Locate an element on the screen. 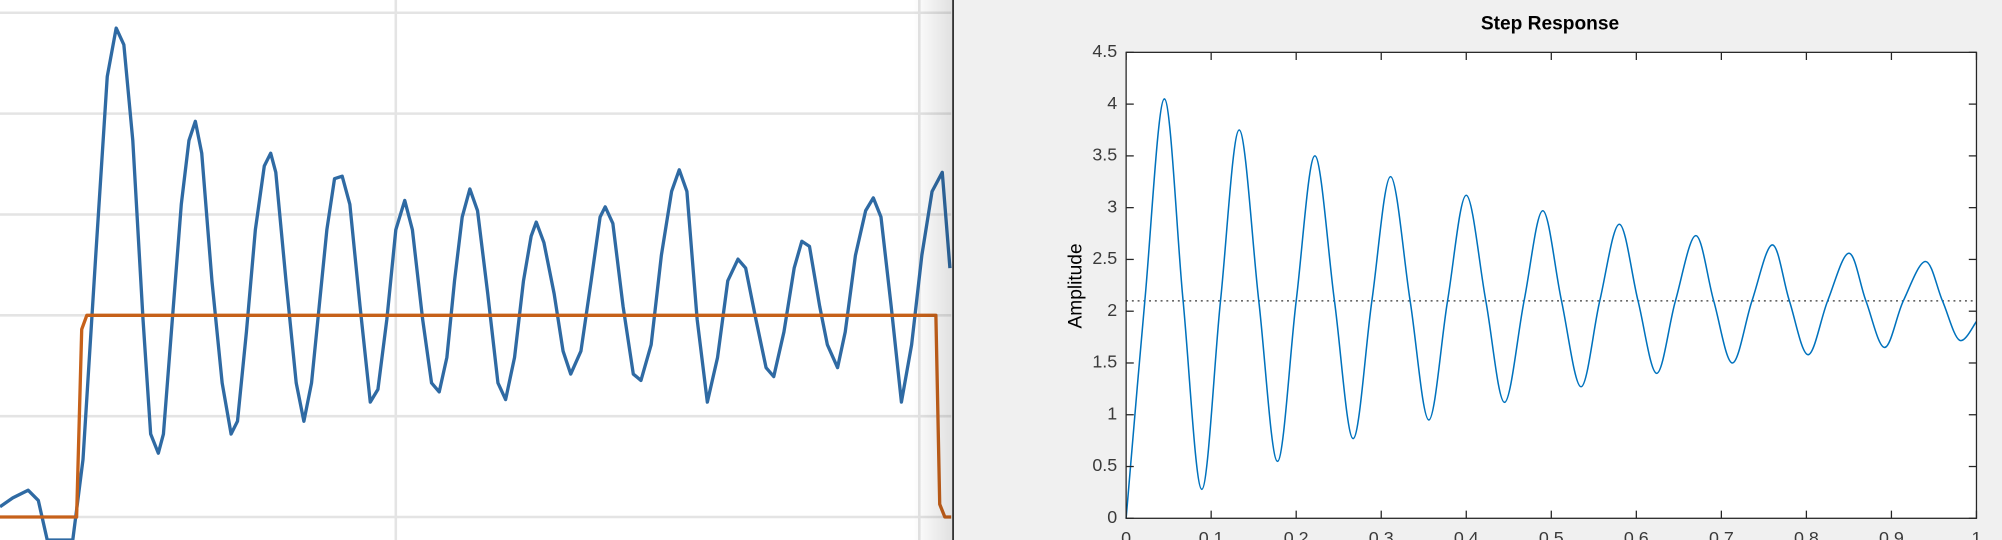  y-tick-label: 1 is located at coordinates (1112, 413).